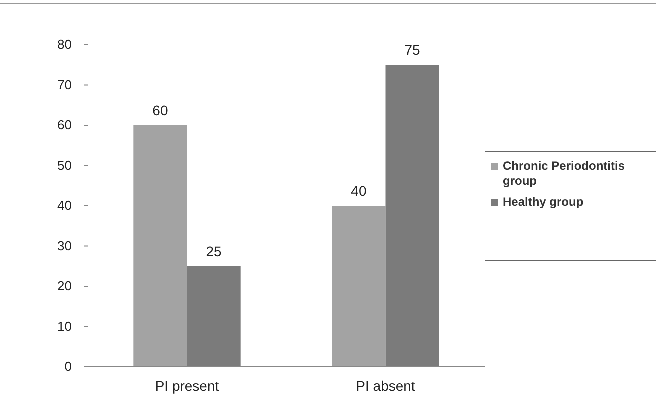 This screenshot has height=413, width=656. What do you see at coordinates (65, 165) in the screenshot?
I see `y-tick-label: 50` at bounding box center [65, 165].